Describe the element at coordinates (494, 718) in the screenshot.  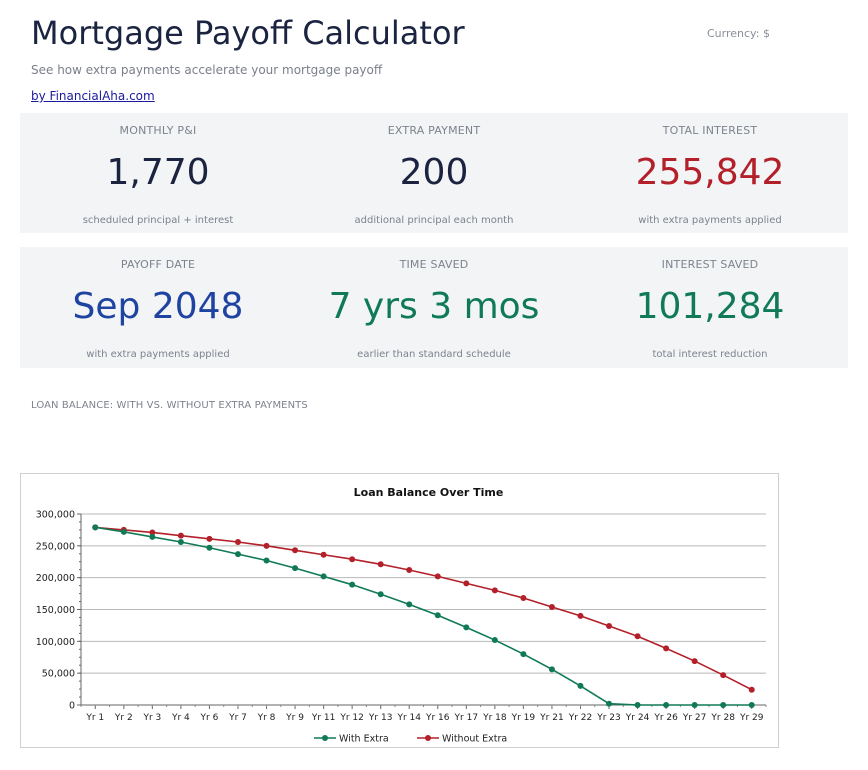
I see `x-tick-label: Yr 18` at that location.